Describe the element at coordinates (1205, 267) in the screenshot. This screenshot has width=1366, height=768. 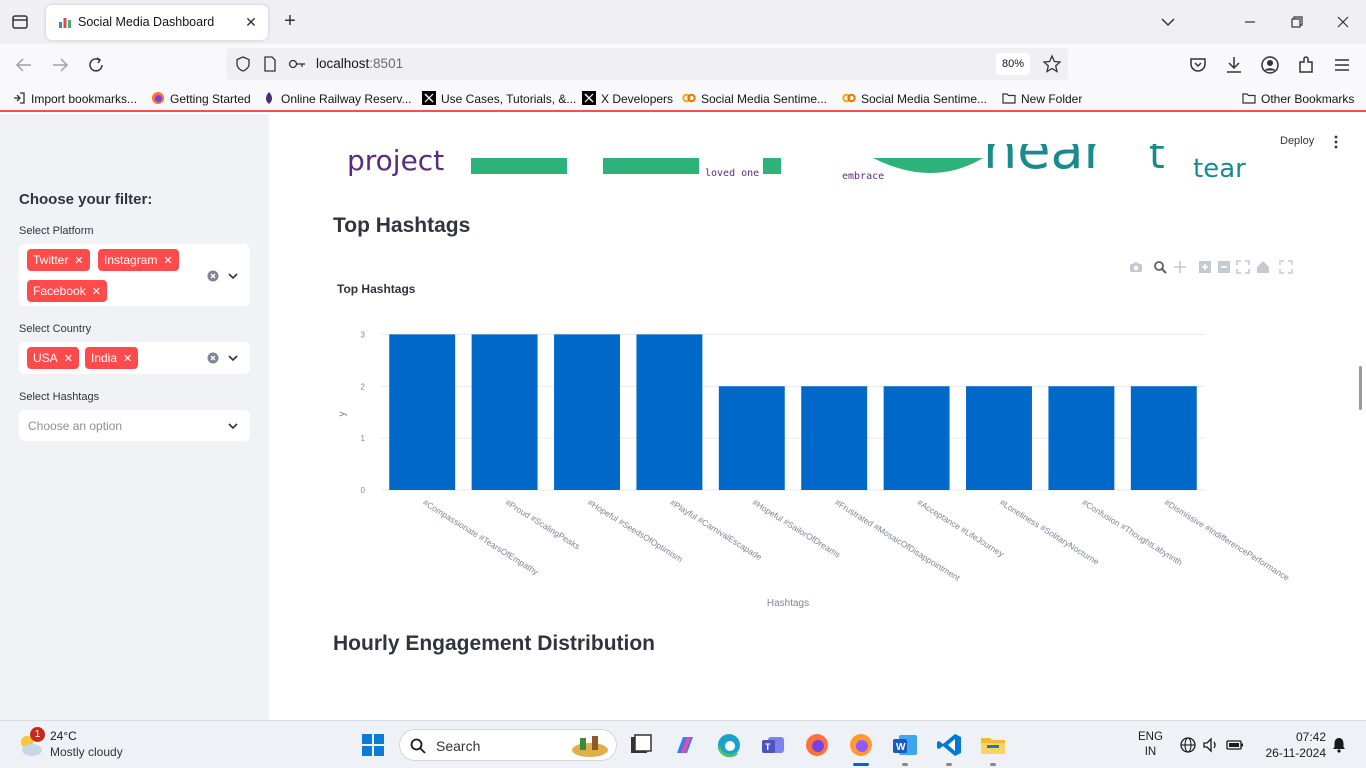
I see `zoom-in-icon` at that location.